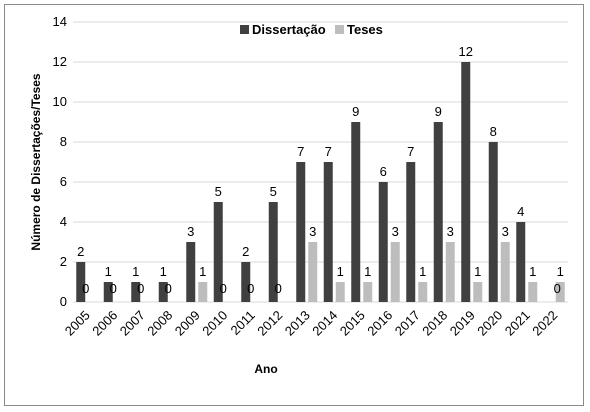 This screenshot has width=590, height=412. What do you see at coordinates (104, 323) in the screenshot?
I see `x-tick-label-2006: 2006` at bounding box center [104, 323].